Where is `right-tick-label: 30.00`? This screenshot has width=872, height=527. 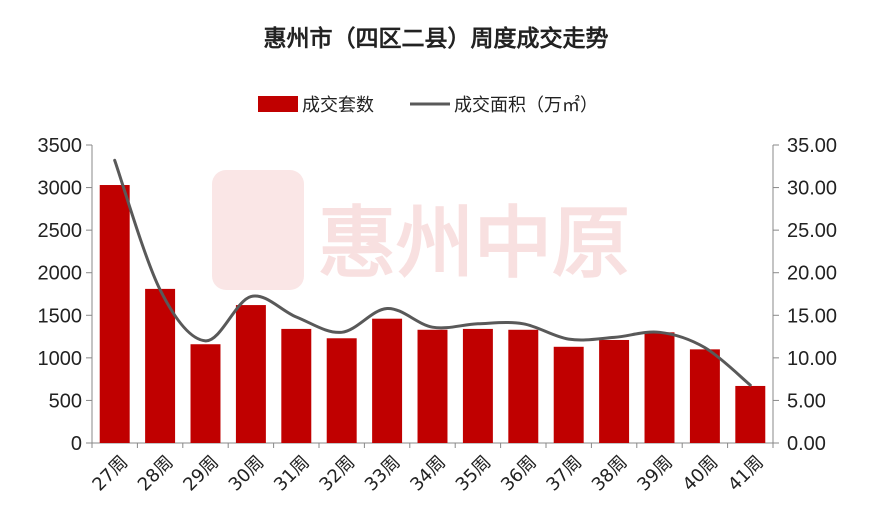
right-tick-label: 30.00 is located at coordinates (812, 189).